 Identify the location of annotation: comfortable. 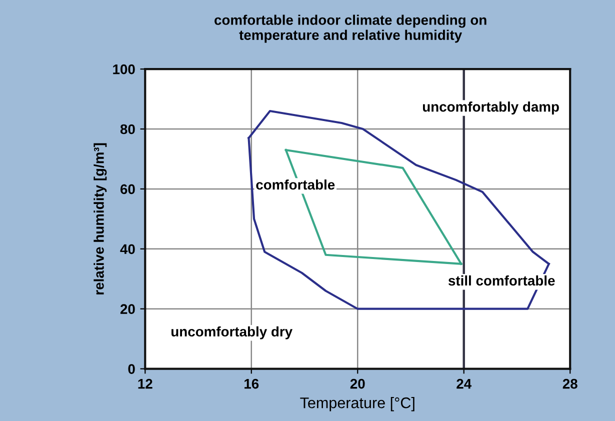
(295, 184).